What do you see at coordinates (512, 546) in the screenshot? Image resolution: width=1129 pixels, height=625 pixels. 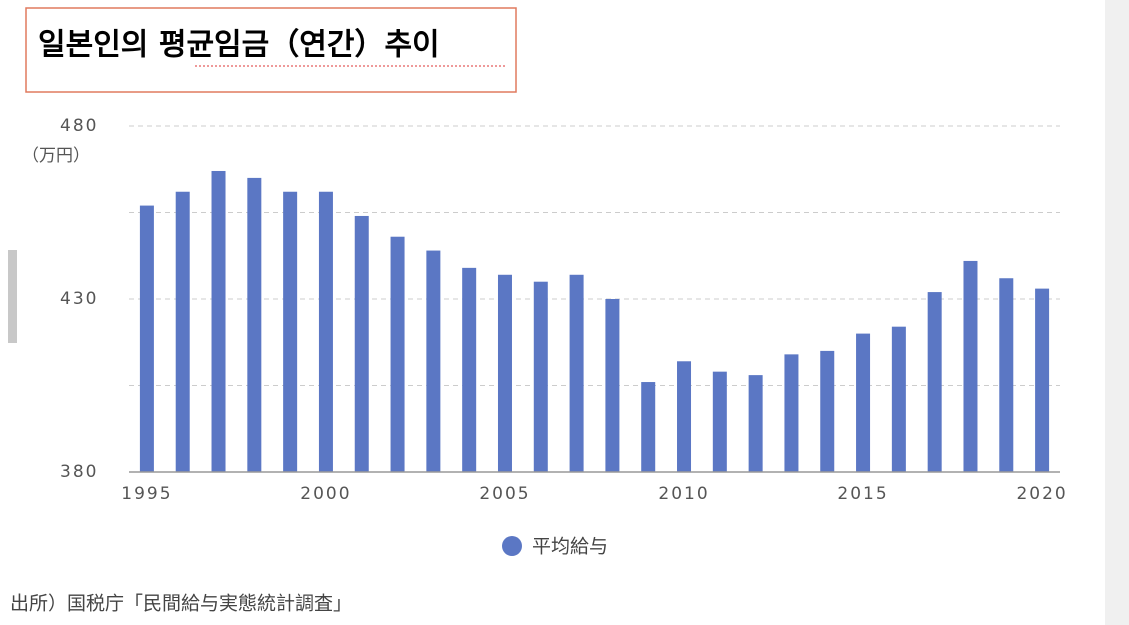 I see `legend-marker` at bounding box center [512, 546].